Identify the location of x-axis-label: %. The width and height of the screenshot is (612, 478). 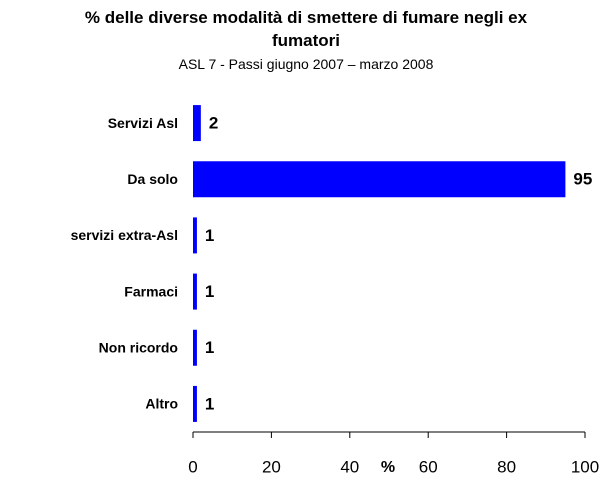
(388, 467).